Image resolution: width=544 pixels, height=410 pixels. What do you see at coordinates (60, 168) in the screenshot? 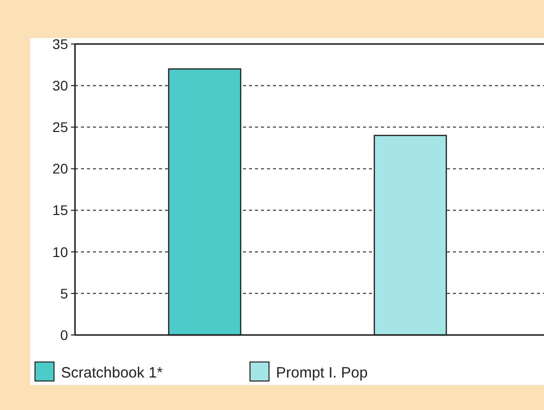
I see `y-tick-label: 20` at bounding box center [60, 168].